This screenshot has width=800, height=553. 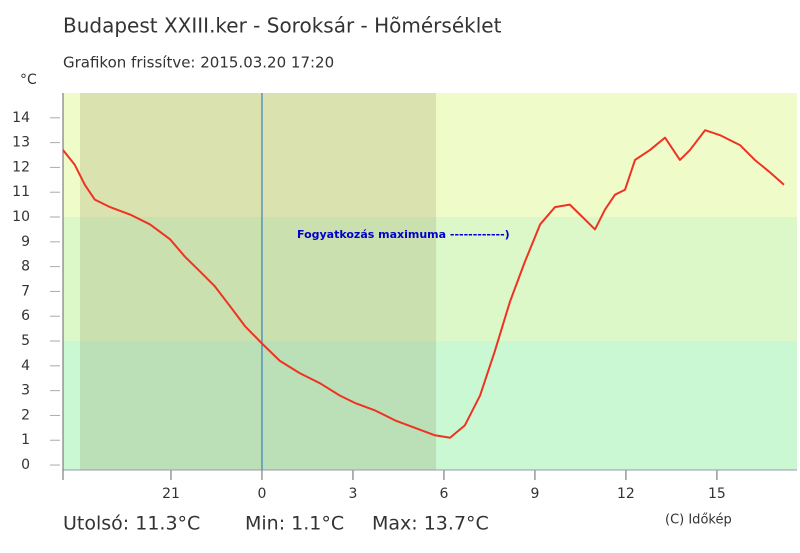 I want to click on y-tick-label: 11, so click(x=21, y=192).